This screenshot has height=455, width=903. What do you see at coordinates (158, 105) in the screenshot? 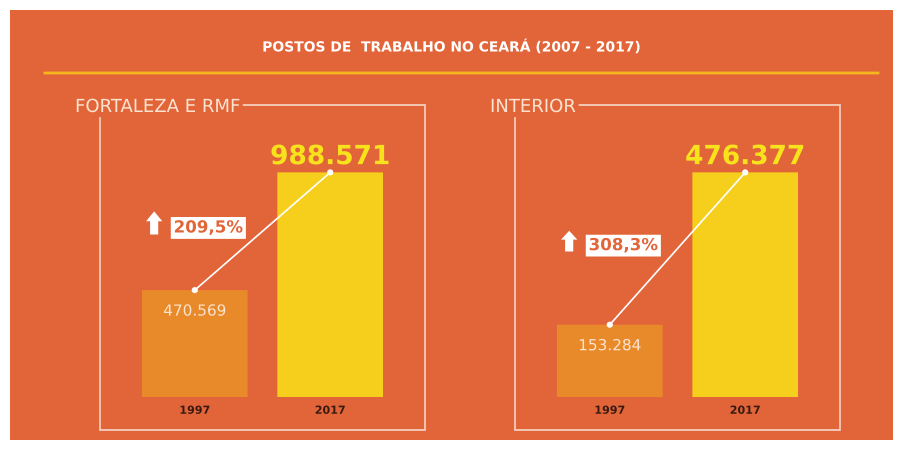
I see `chart-title: FORTALEZA E RMF` at bounding box center [158, 105].